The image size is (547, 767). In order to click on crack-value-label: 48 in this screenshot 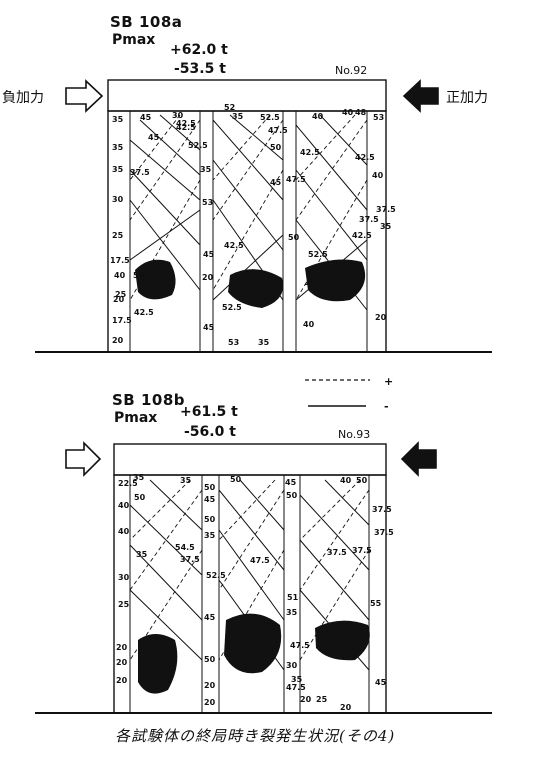, I will do `click(361, 112)`.